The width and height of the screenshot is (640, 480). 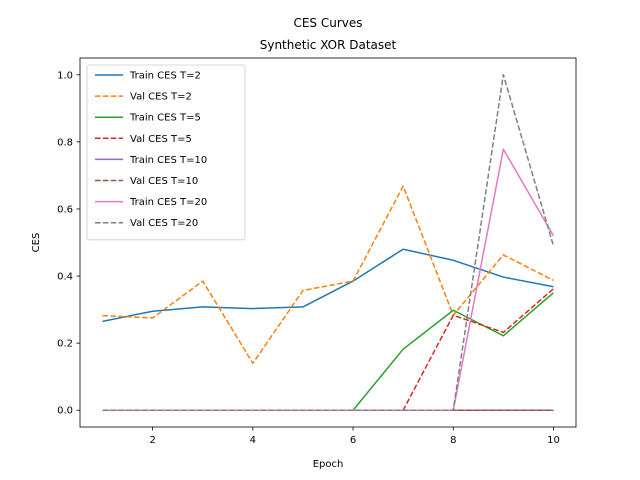 I want to click on legend-box, so click(x=166, y=152).